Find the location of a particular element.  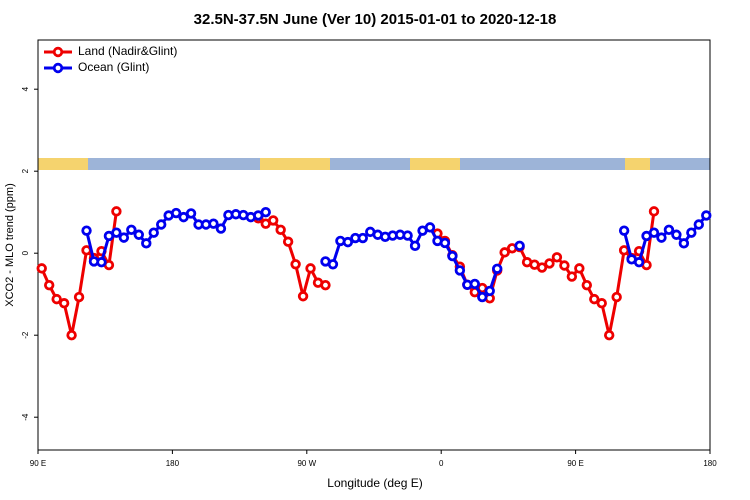

series-line is located at coordinates (396, 255).